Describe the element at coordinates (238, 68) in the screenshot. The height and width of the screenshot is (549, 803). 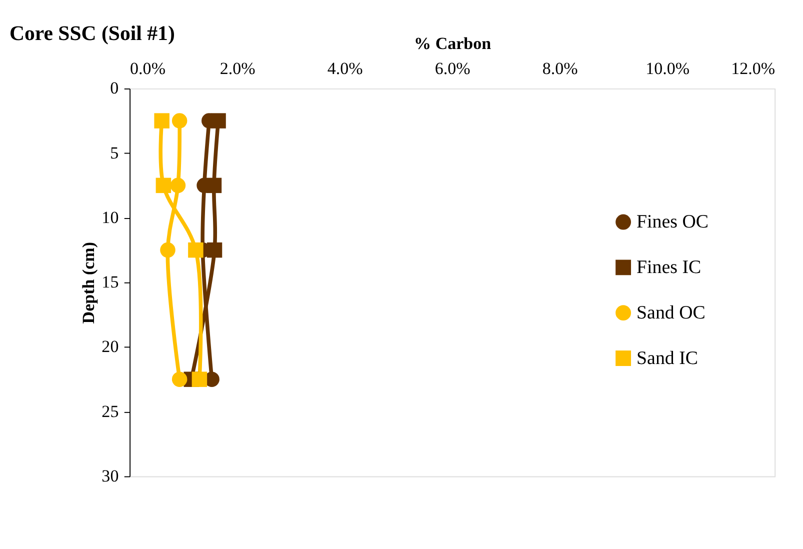
I see `x-tick-label: 2.0%` at that location.